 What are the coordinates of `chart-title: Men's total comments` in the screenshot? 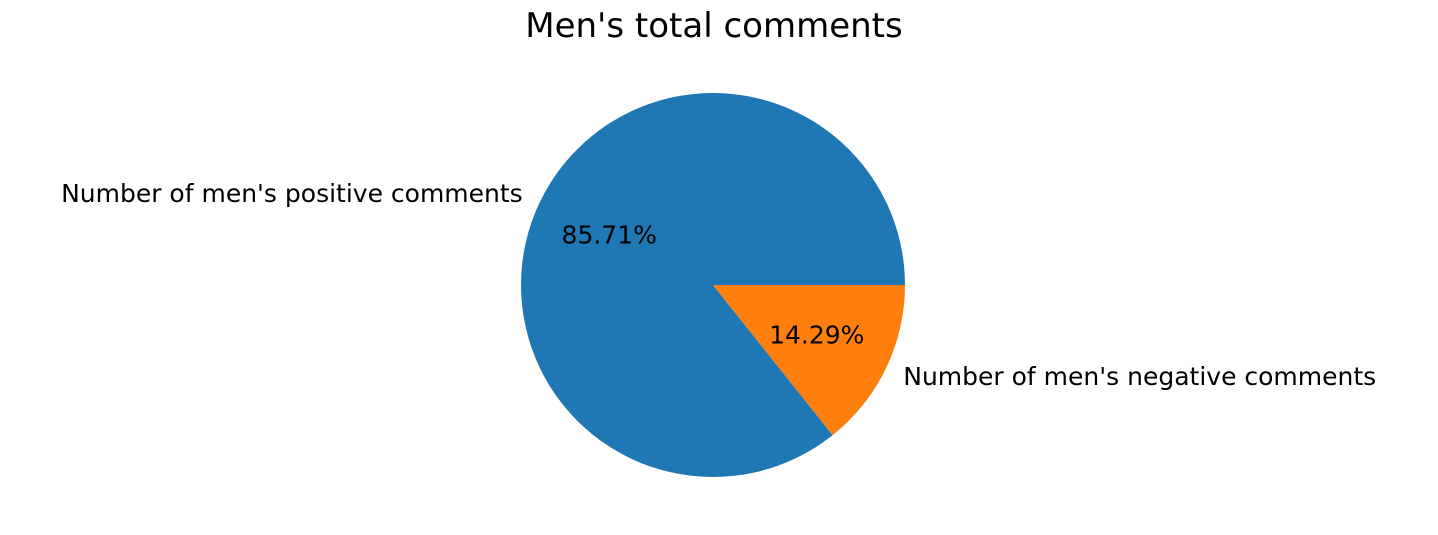 It's located at (713, 26).